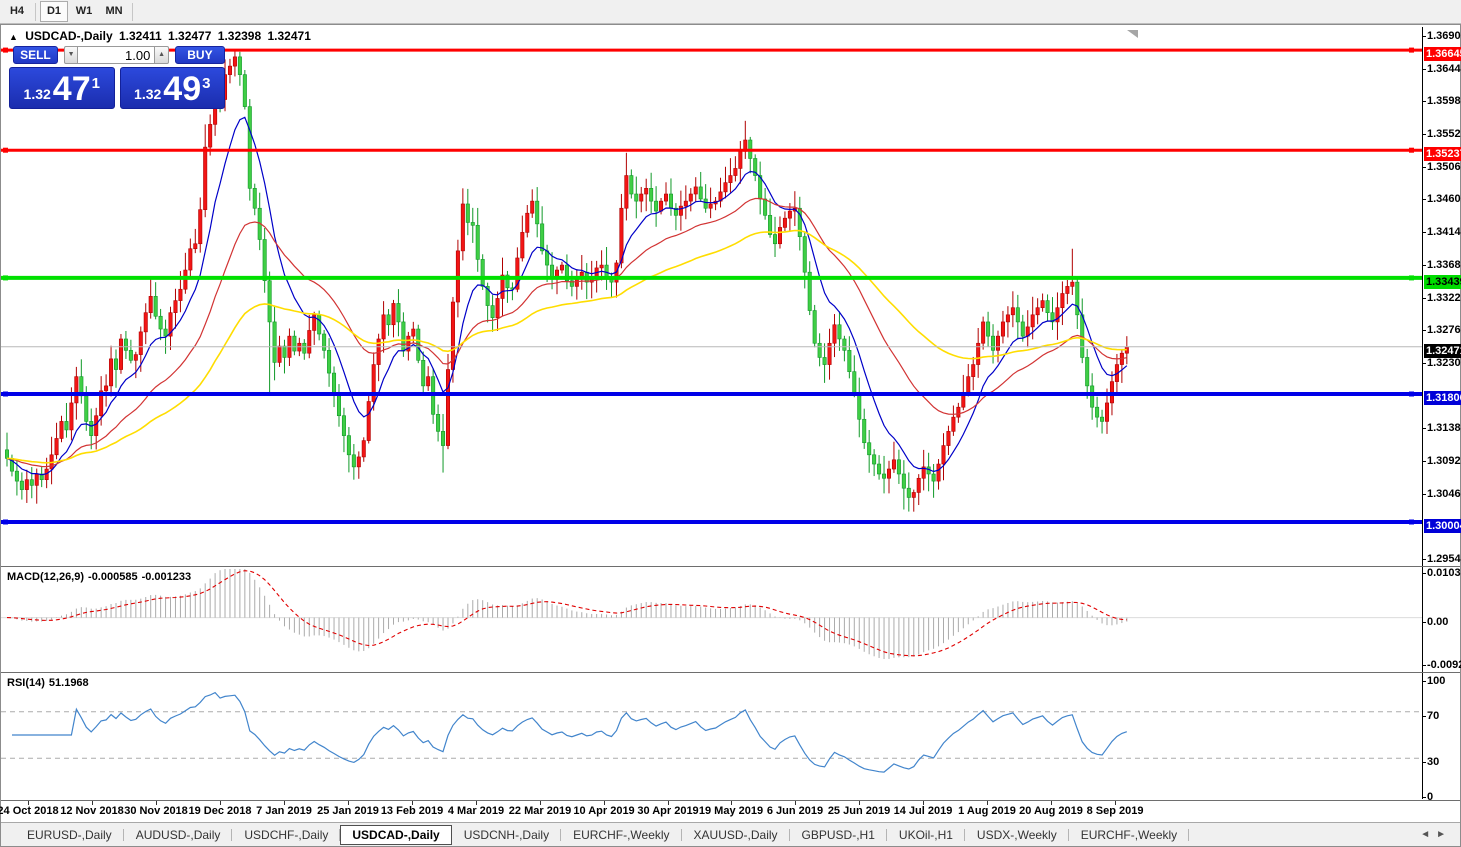  What do you see at coordinates (736, 835) in the screenshot?
I see `chart-tab-xauusd-daily: XAUUSD-,Daily` at bounding box center [736, 835].